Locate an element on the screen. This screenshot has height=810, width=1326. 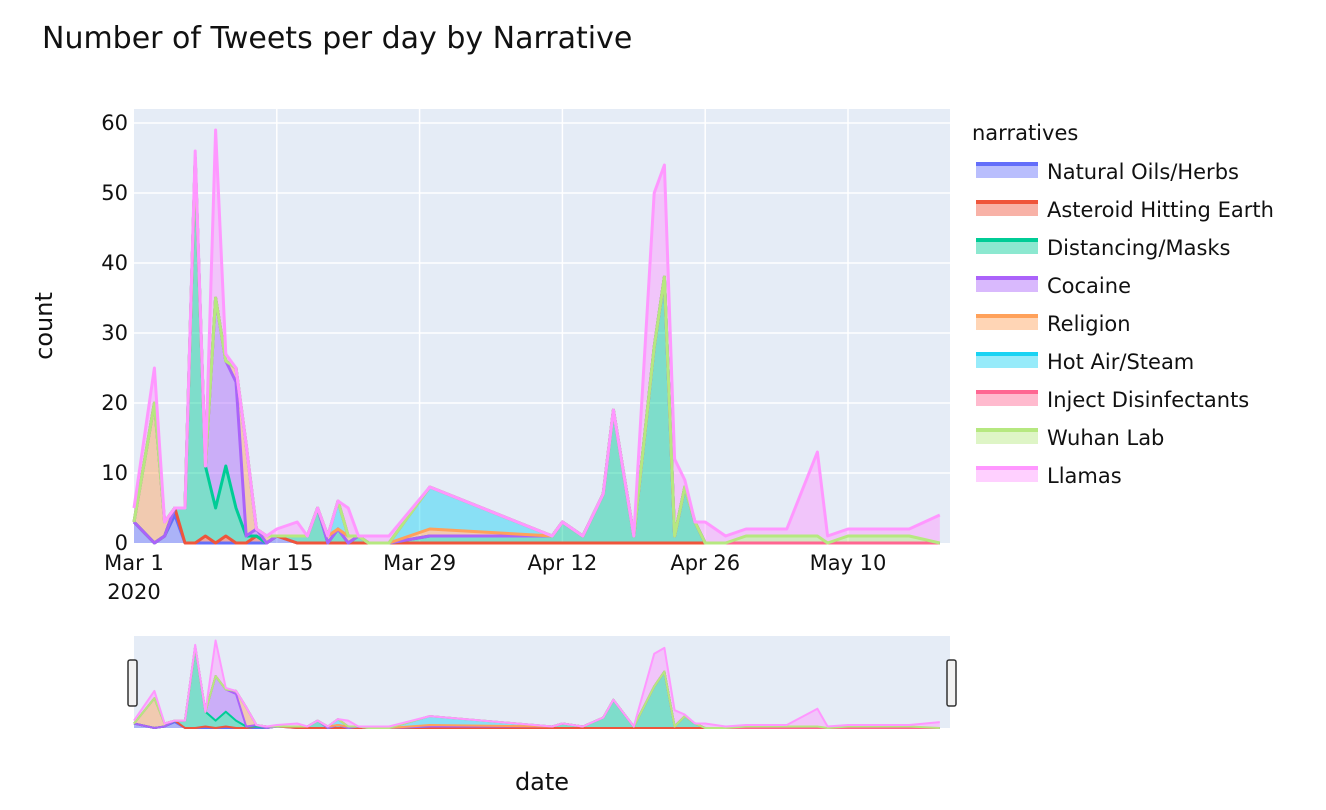
legend-item-natural-oils-herbs: Natural Oils/Herbs is located at coordinates (1107, 172).